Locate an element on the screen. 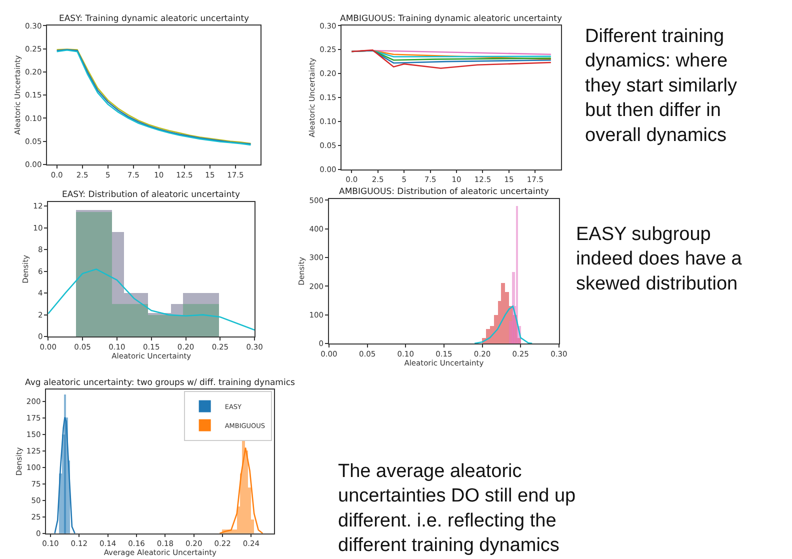  text: The average aleatoric uncertainties DO still end up different. i.e. reflecting the different training dynamics is located at coordinates (457, 508).